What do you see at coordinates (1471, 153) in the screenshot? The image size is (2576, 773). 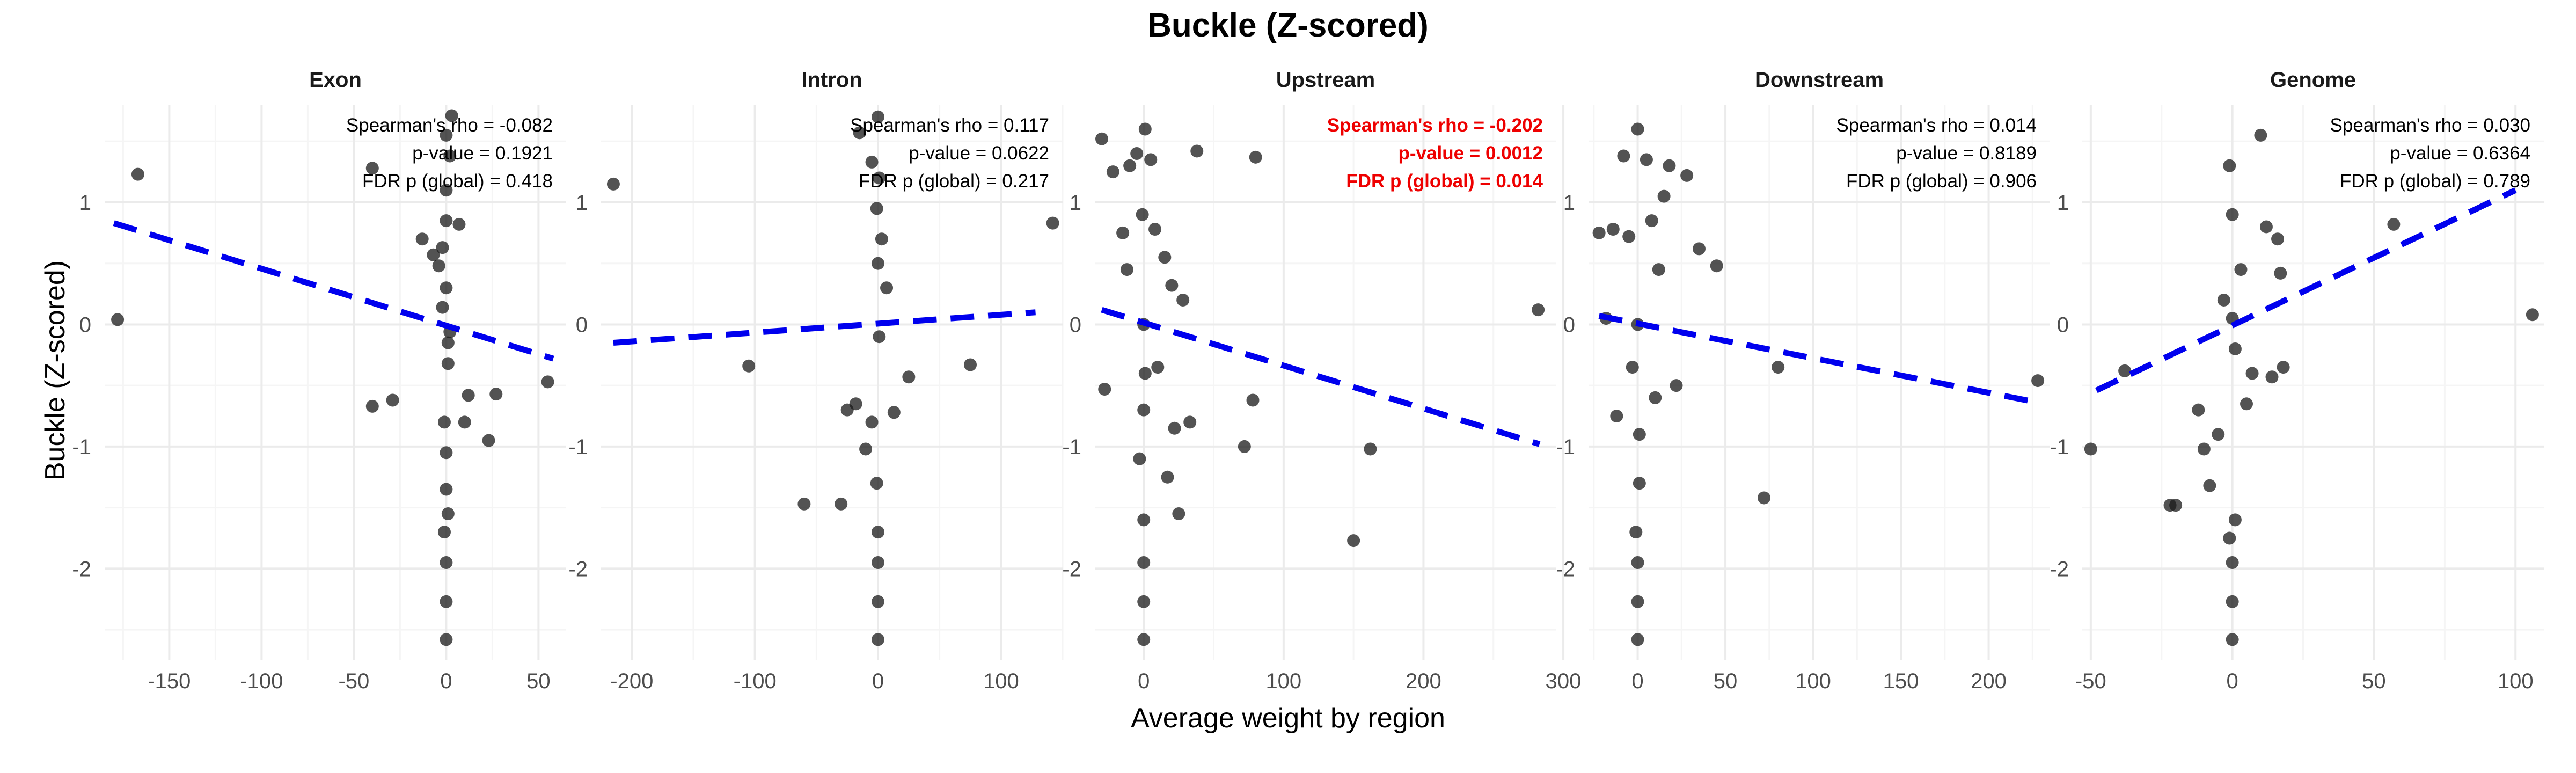 I see `stats-line: p-value = 0.0012` at bounding box center [1471, 153].